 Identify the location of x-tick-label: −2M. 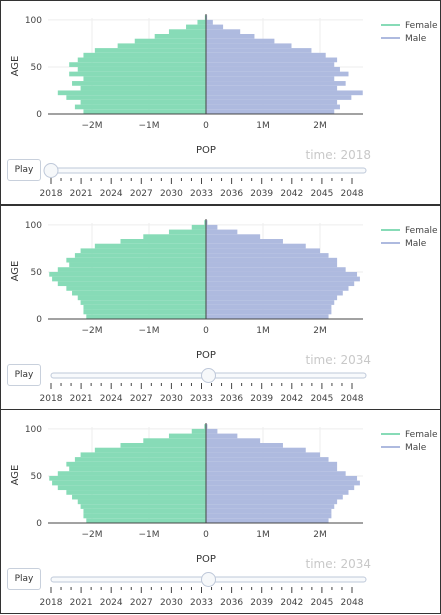
(91, 126).